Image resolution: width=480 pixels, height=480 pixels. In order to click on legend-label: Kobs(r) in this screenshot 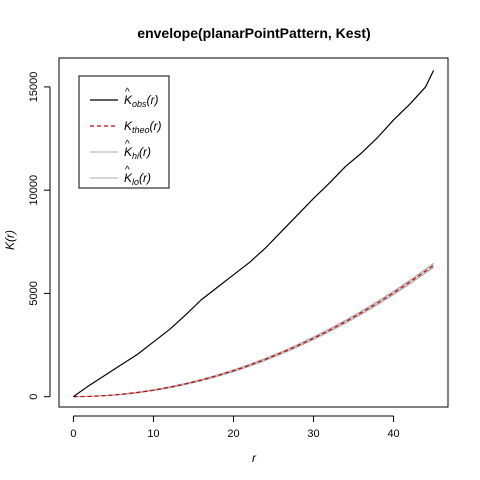, I will do `click(141, 101)`.